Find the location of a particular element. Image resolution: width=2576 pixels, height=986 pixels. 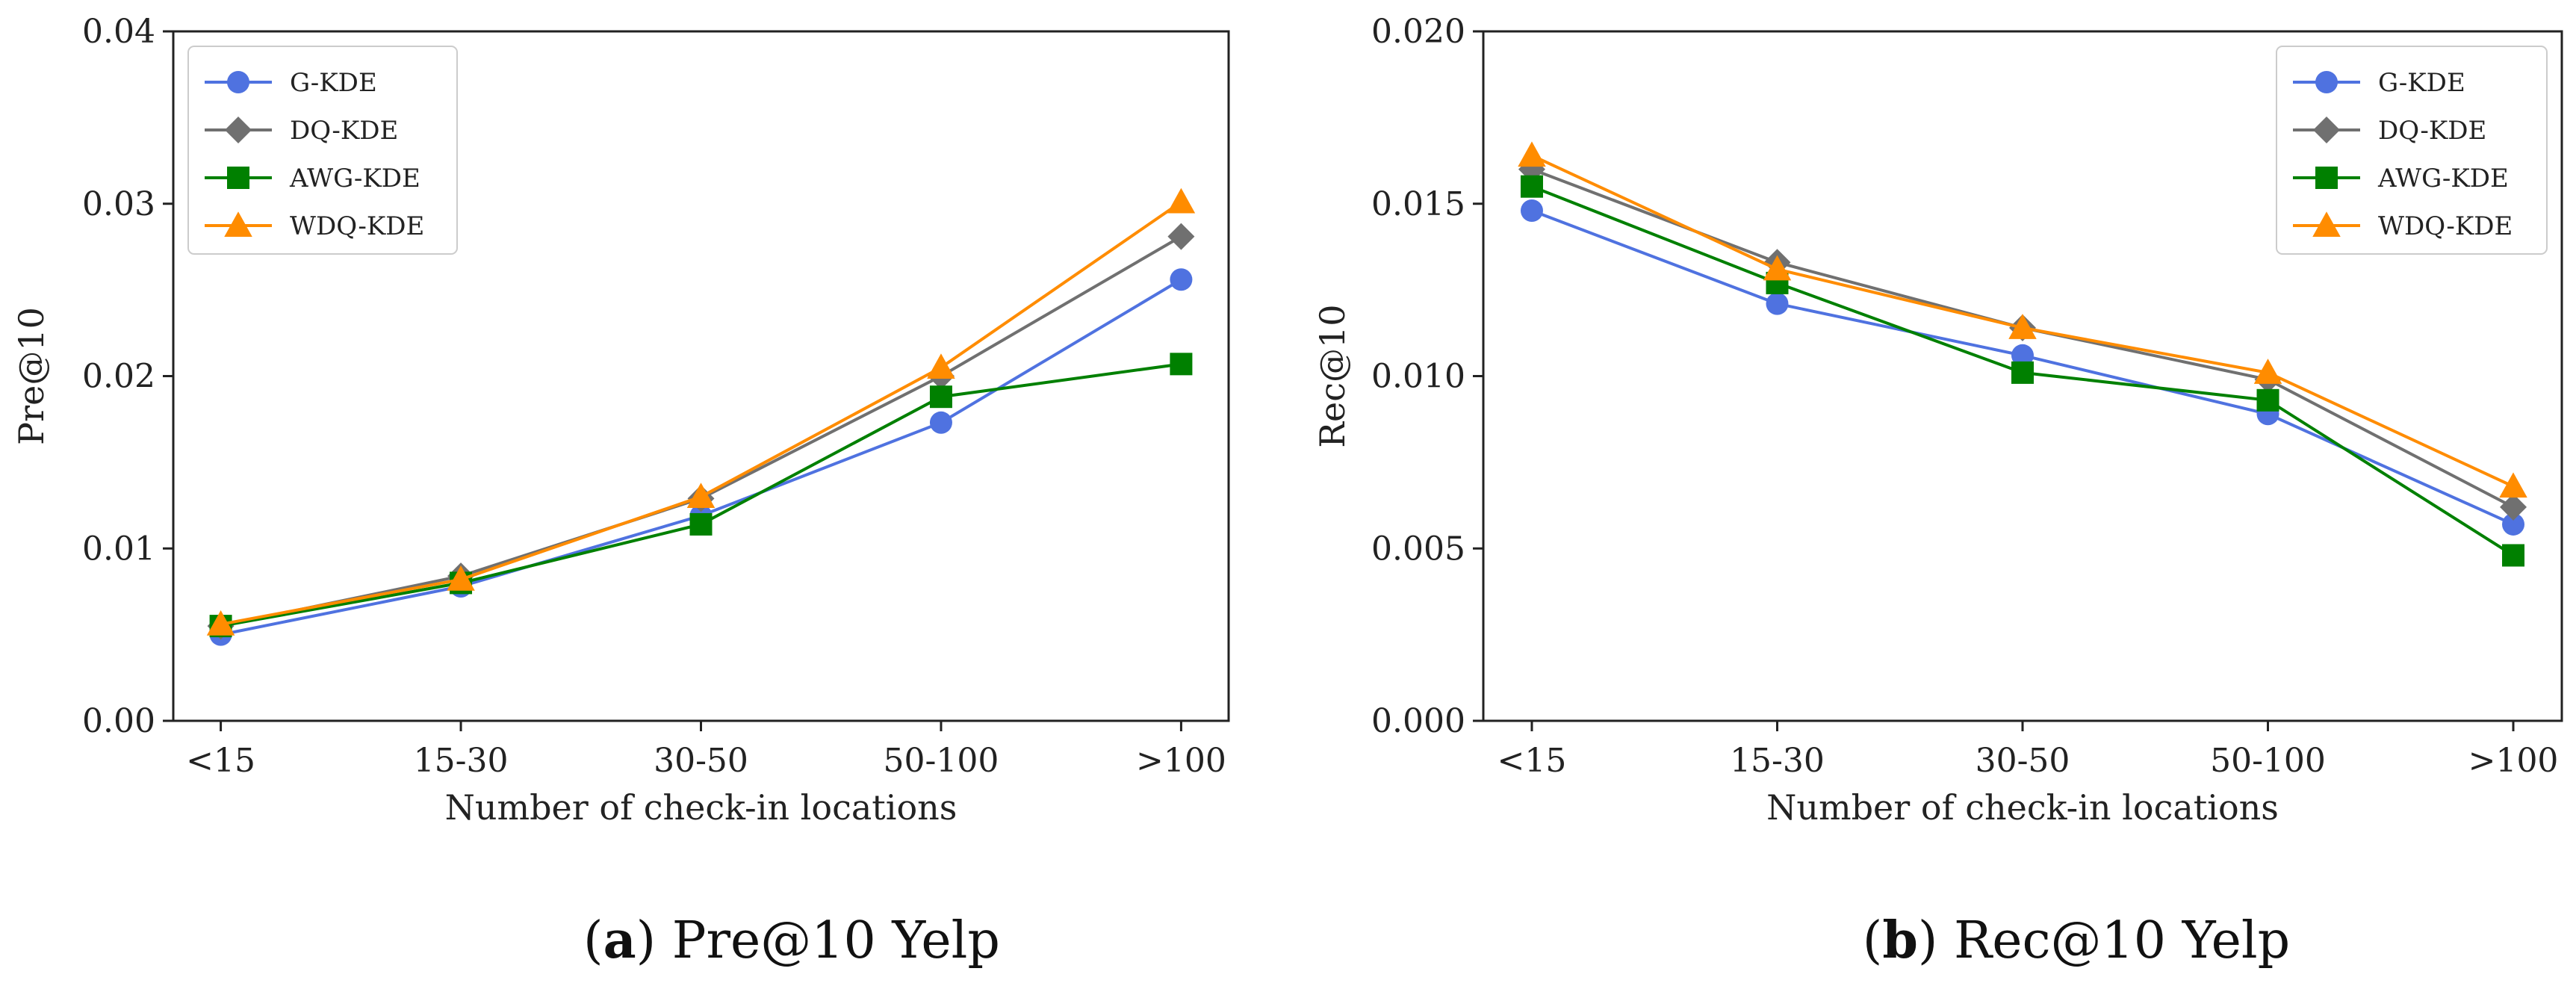

y-tick-label: 0.000 is located at coordinates (1418, 721).